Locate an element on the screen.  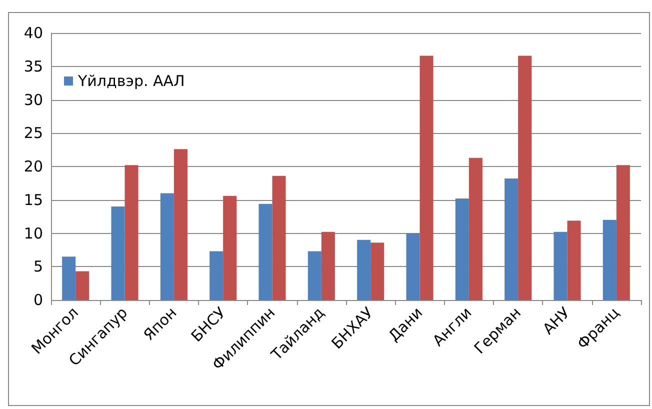
y-tick-label: 15 is located at coordinates (33, 199).